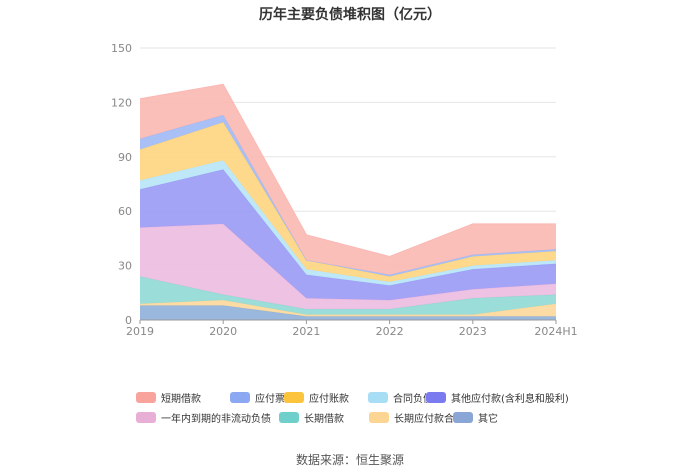 The width and height of the screenshot is (700, 474). I want to click on legend-item: 短期借款, so click(168, 397).